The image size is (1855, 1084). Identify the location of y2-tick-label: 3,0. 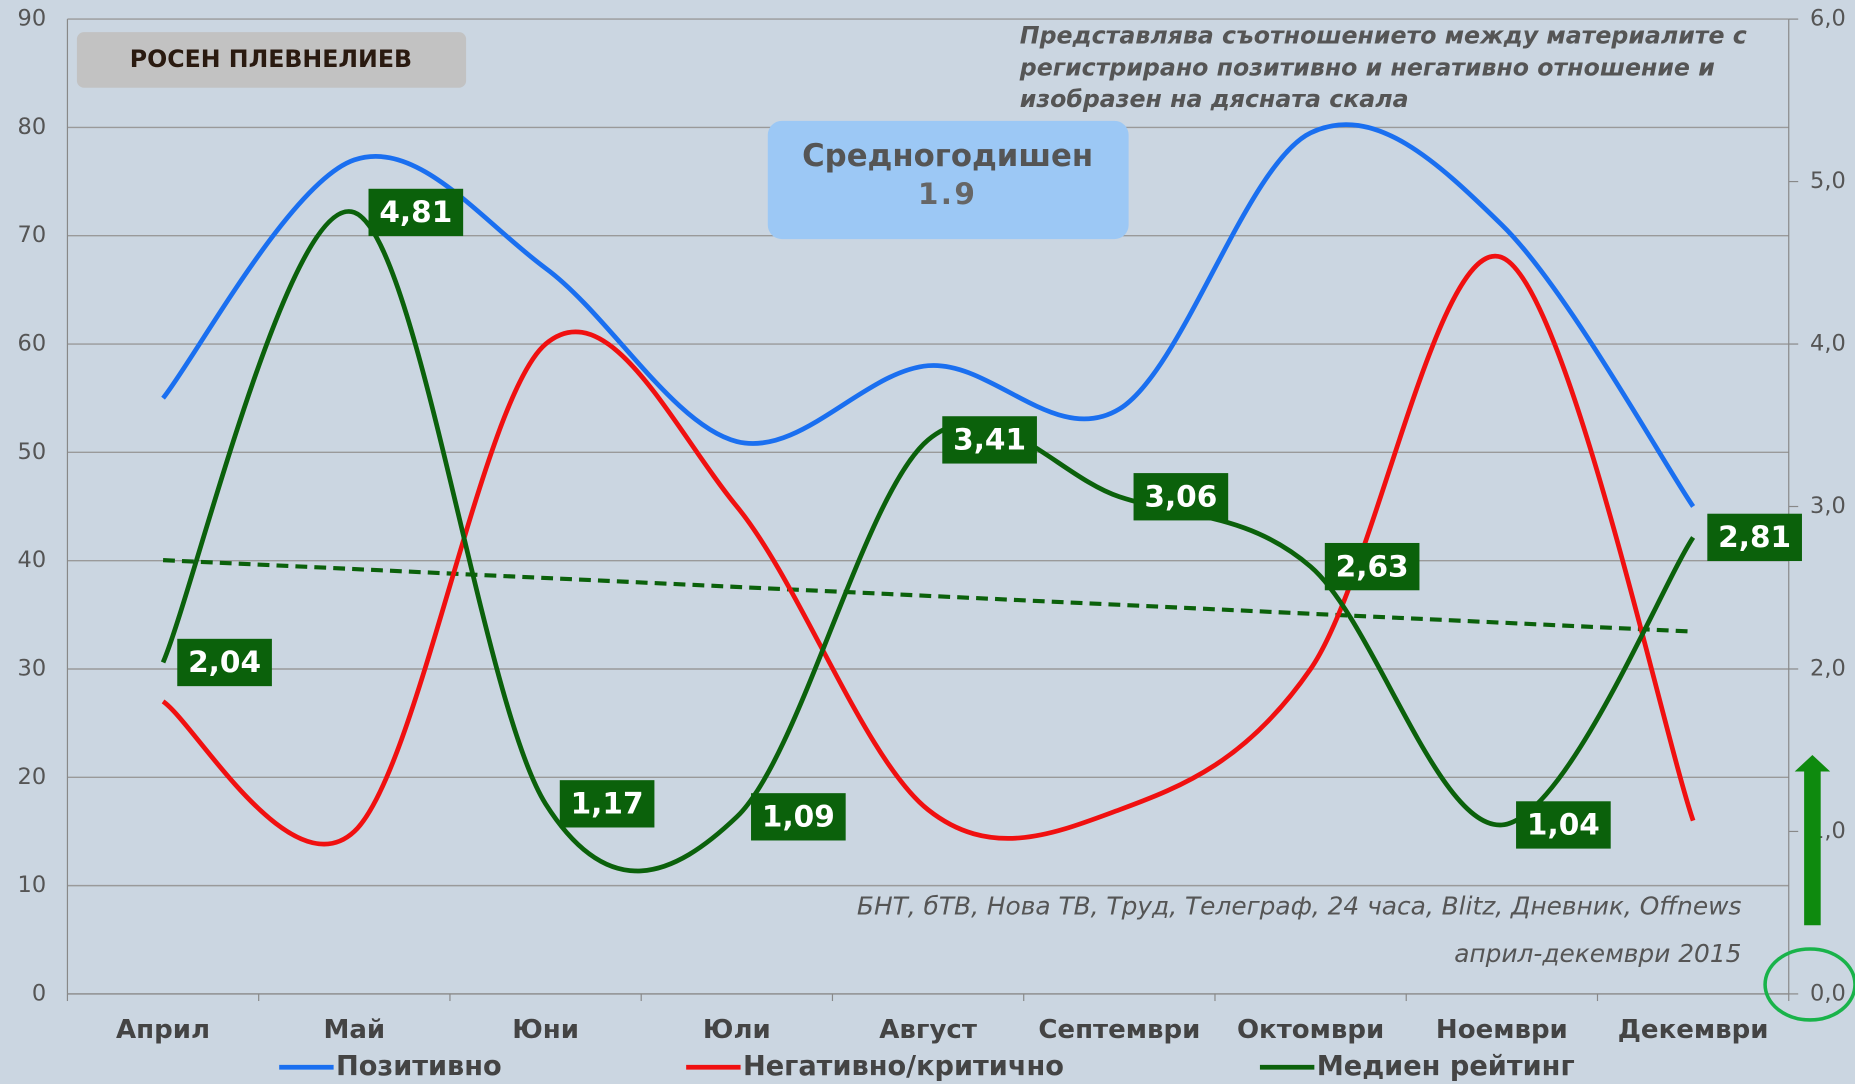
(1828, 506).